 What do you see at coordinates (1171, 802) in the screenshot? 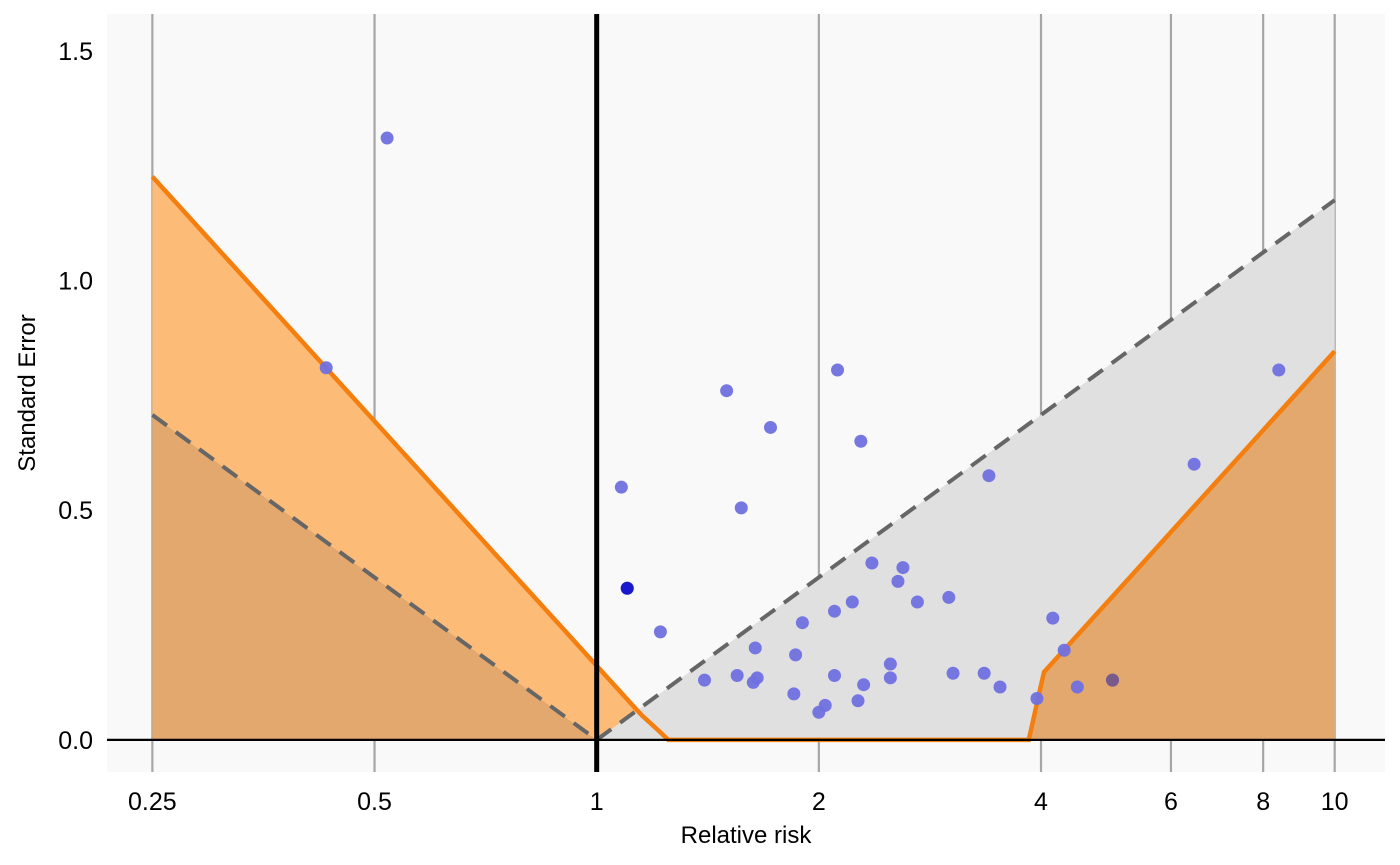
I see `x-tick-label: 6` at bounding box center [1171, 802].